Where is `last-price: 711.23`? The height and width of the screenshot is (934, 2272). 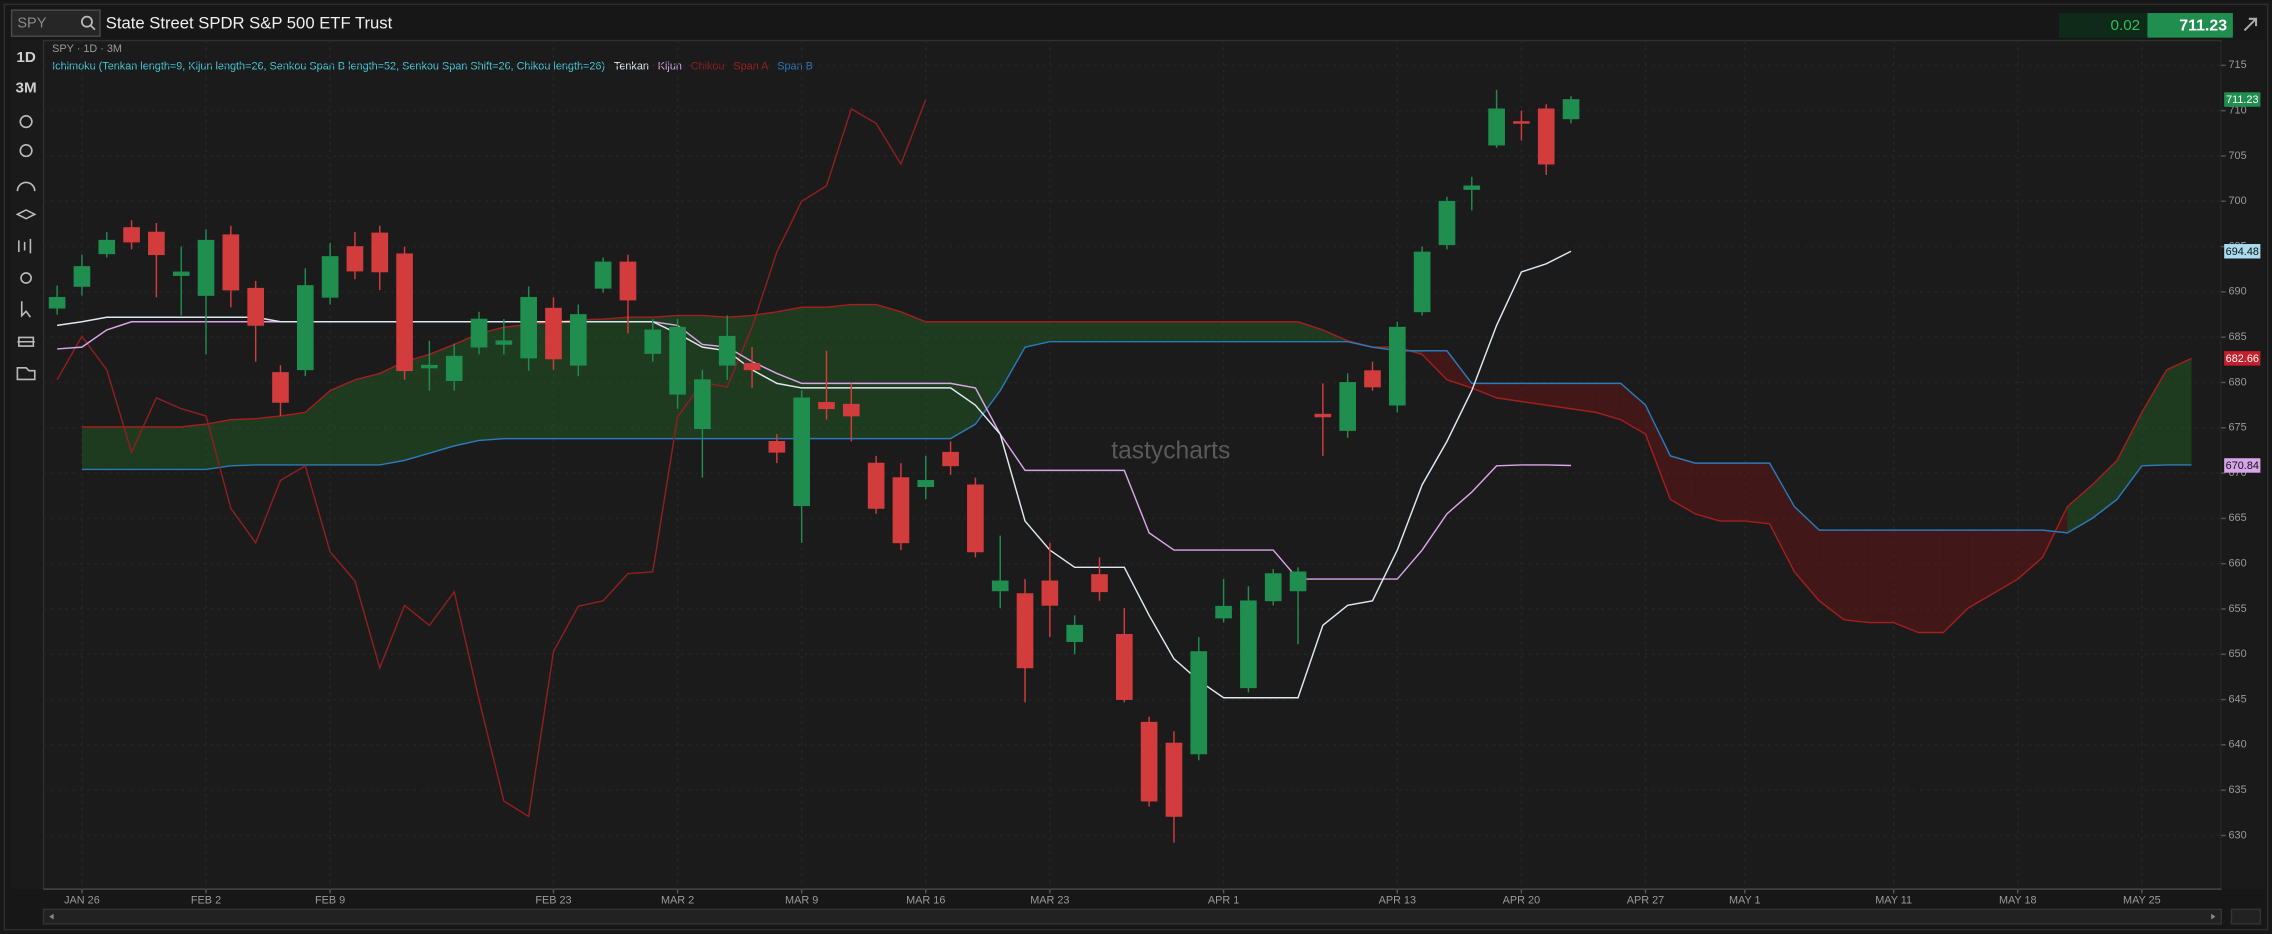 last-price: 711.23 is located at coordinates (2203, 25).